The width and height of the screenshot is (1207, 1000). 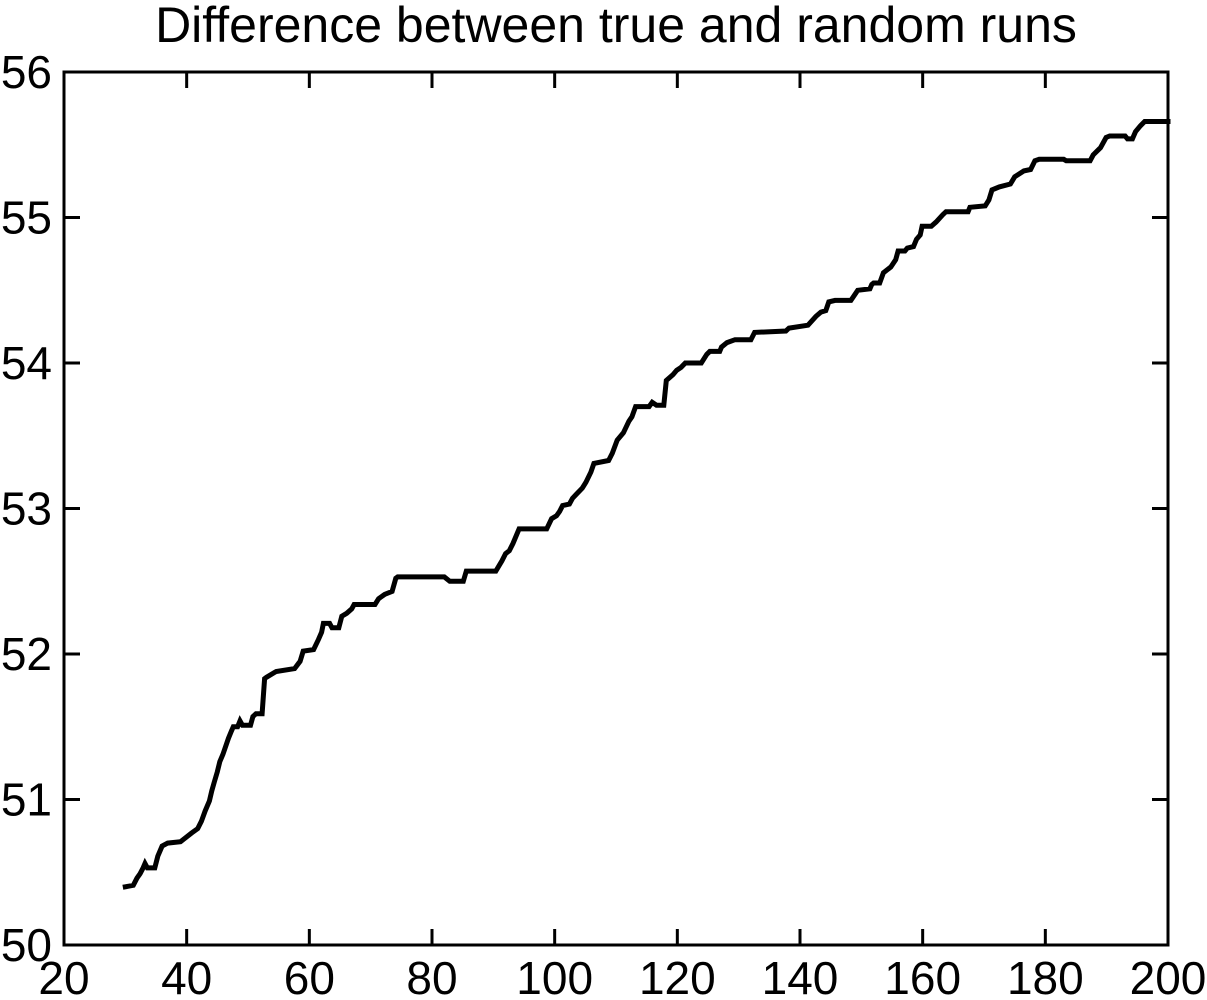 I want to click on y-tick-label: 54, so click(x=26, y=363).